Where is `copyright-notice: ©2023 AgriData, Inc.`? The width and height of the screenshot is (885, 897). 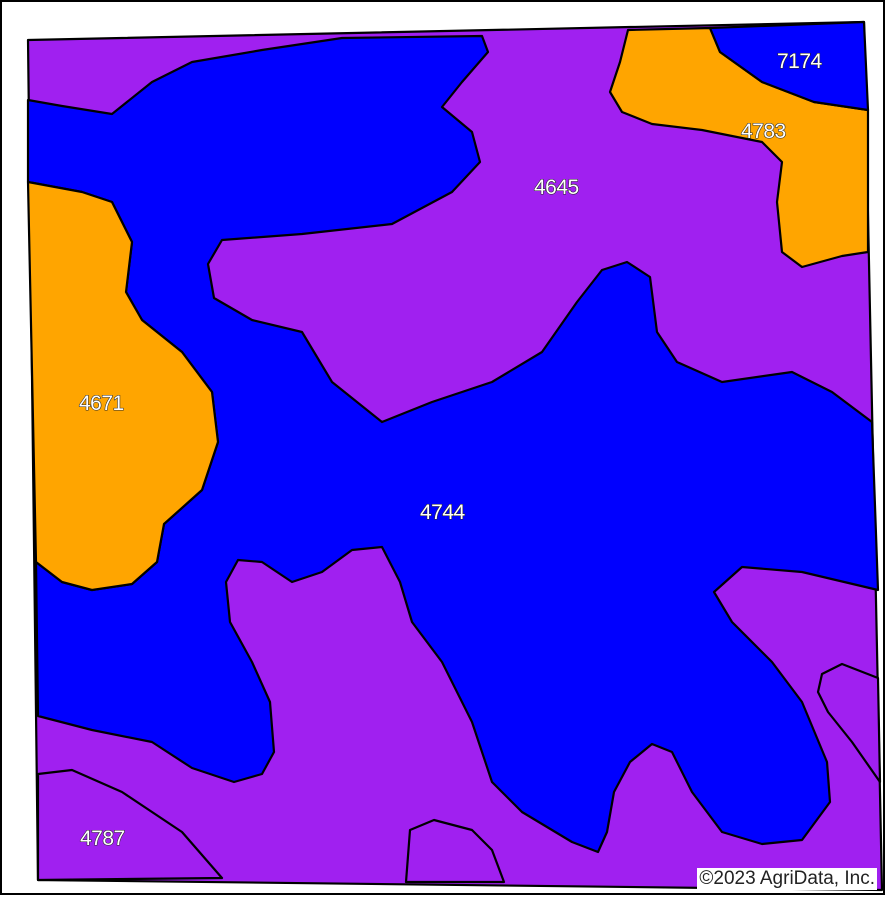
copyright-notice: ©2023 AgriData, Inc. is located at coordinates (787, 879).